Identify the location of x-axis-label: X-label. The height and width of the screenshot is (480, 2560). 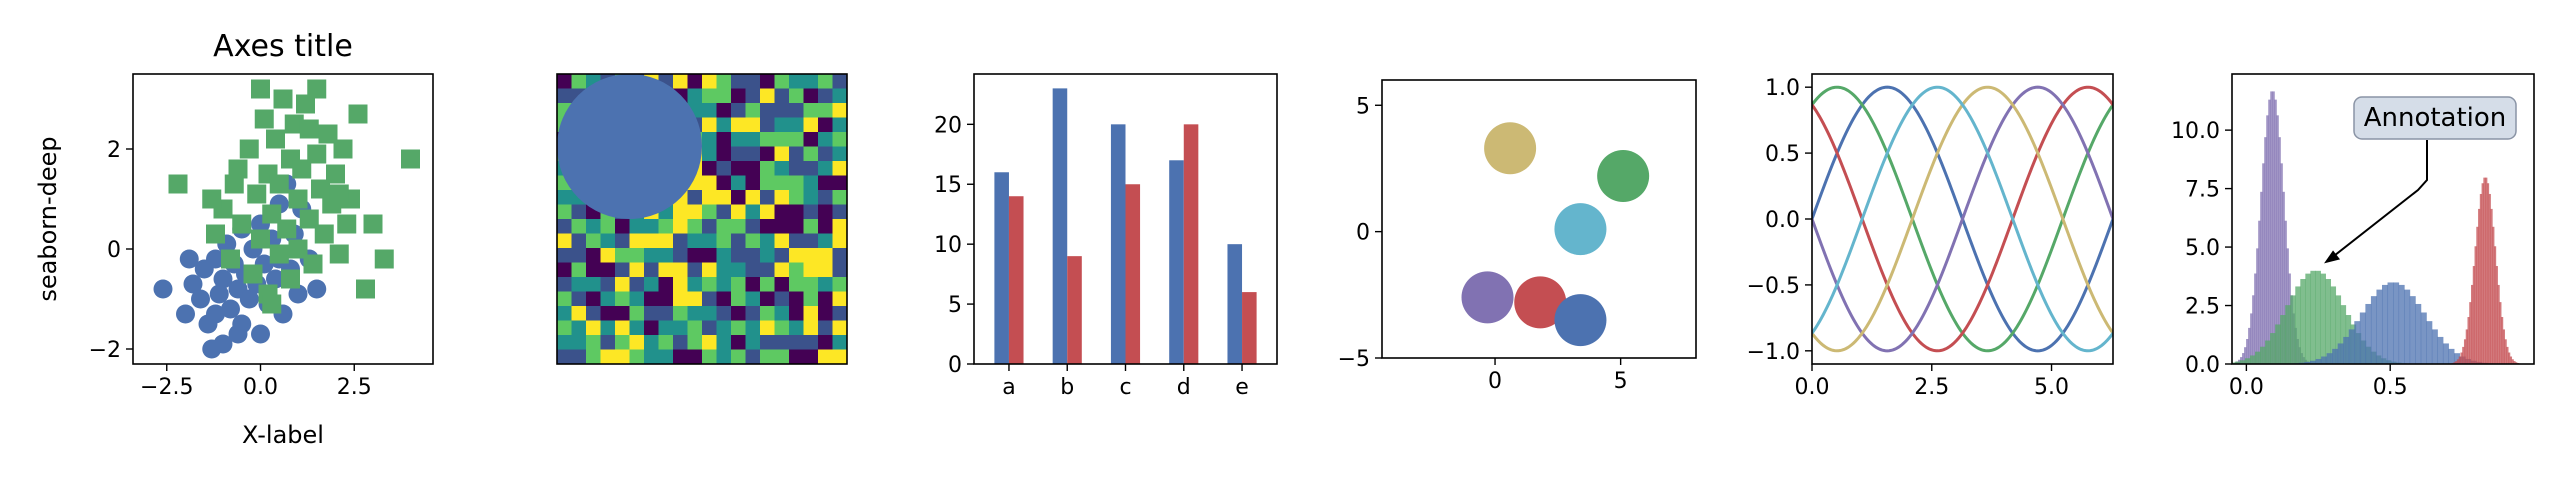
(283, 435).